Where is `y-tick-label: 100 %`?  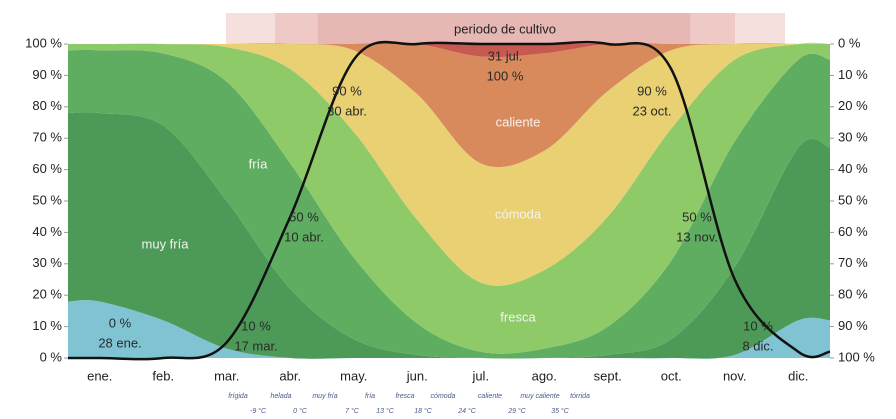 y-tick-label: 100 % is located at coordinates (43, 42).